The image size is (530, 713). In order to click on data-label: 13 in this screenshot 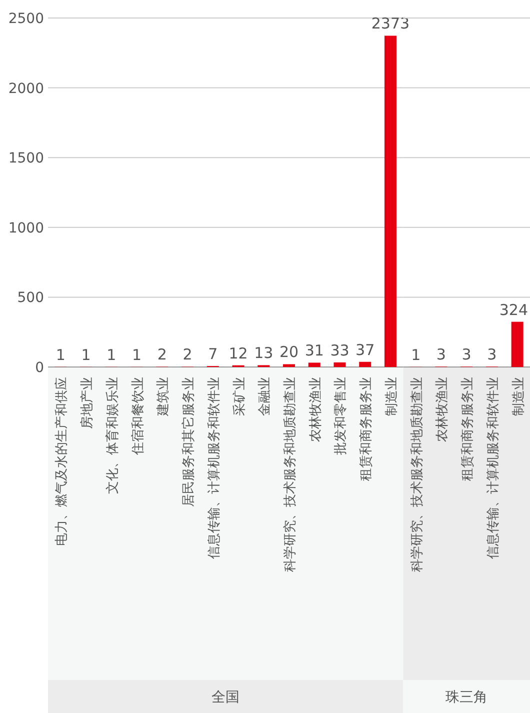, I will do `click(264, 353)`.